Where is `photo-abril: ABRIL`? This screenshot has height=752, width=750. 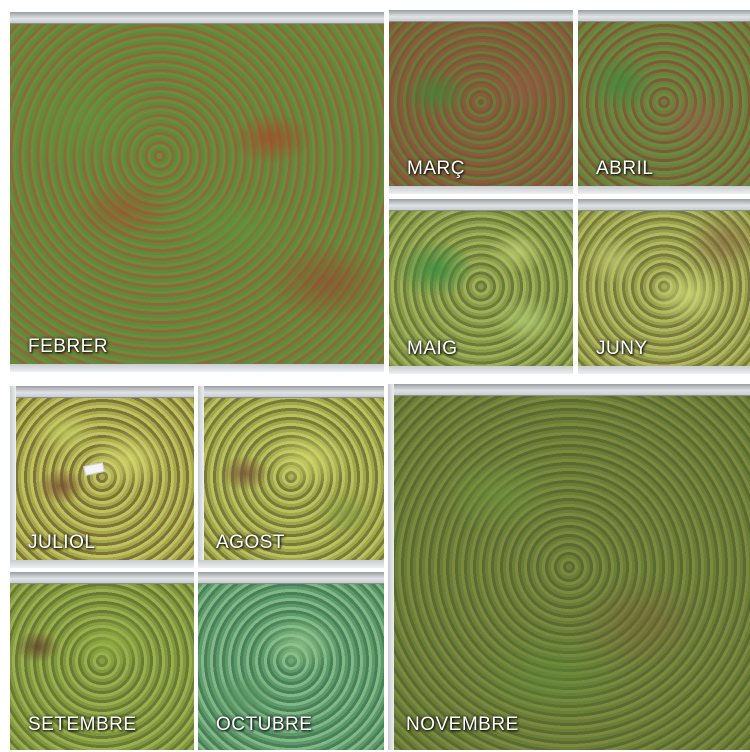
photo-abril: ABRIL is located at coordinates (664, 102).